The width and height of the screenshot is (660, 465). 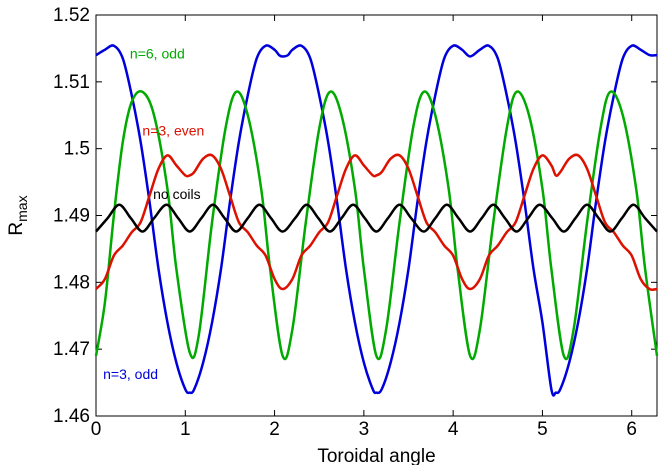 What do you see at coordinates (185, 429) in the screenshot?
I see `x-tick-label: 1` at bounding box center [185, 429].